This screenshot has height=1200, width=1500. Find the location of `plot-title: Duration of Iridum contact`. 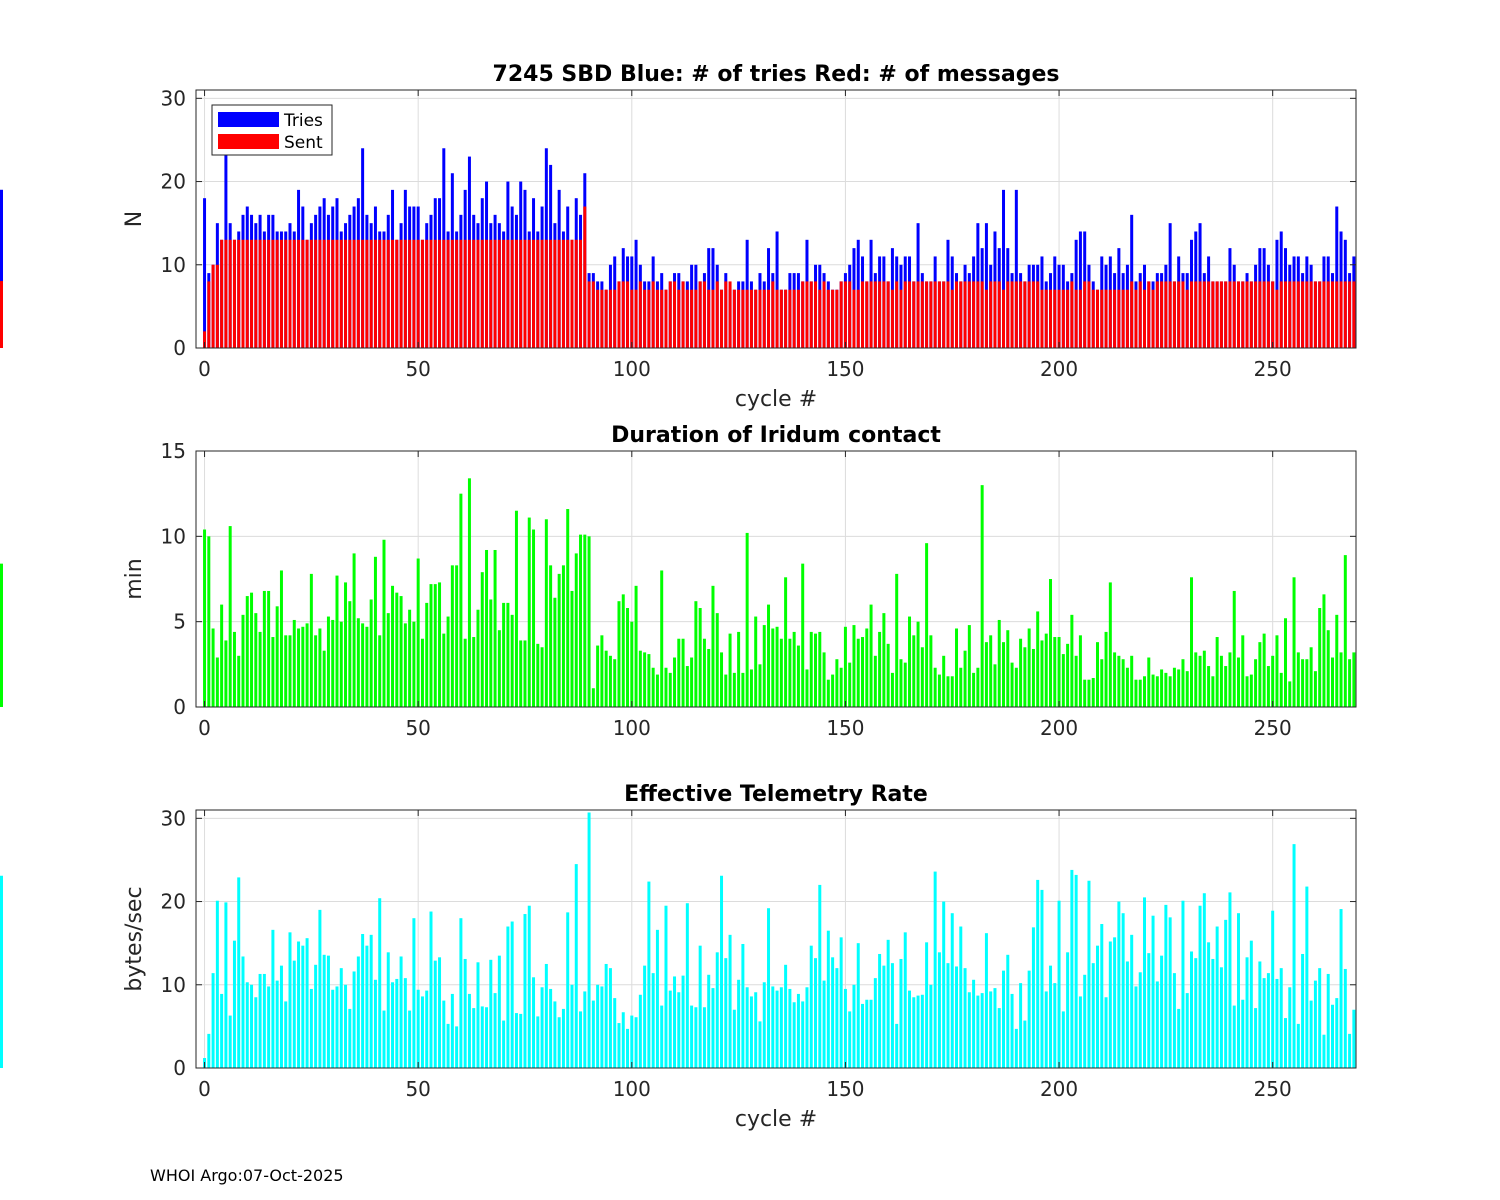

plot-title: Duration of Iridum contact is located at coordinates (776, 435).